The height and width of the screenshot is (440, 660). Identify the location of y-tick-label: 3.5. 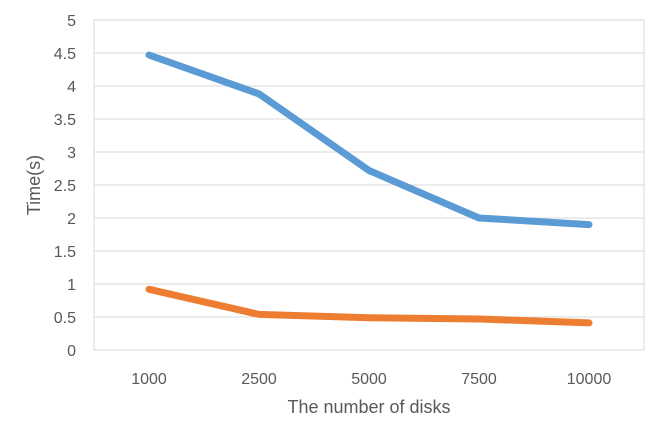
(65, 120).